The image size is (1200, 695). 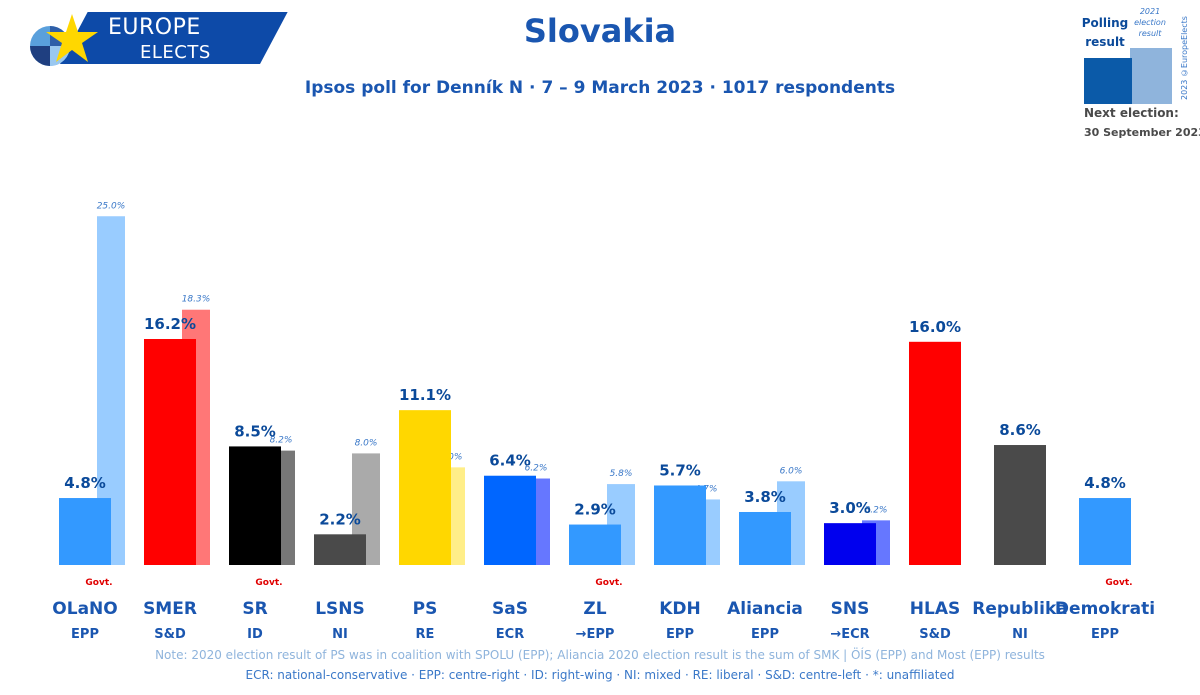 I want to click on poll-value-label: 8.6%, so click(x=1020, y=430).